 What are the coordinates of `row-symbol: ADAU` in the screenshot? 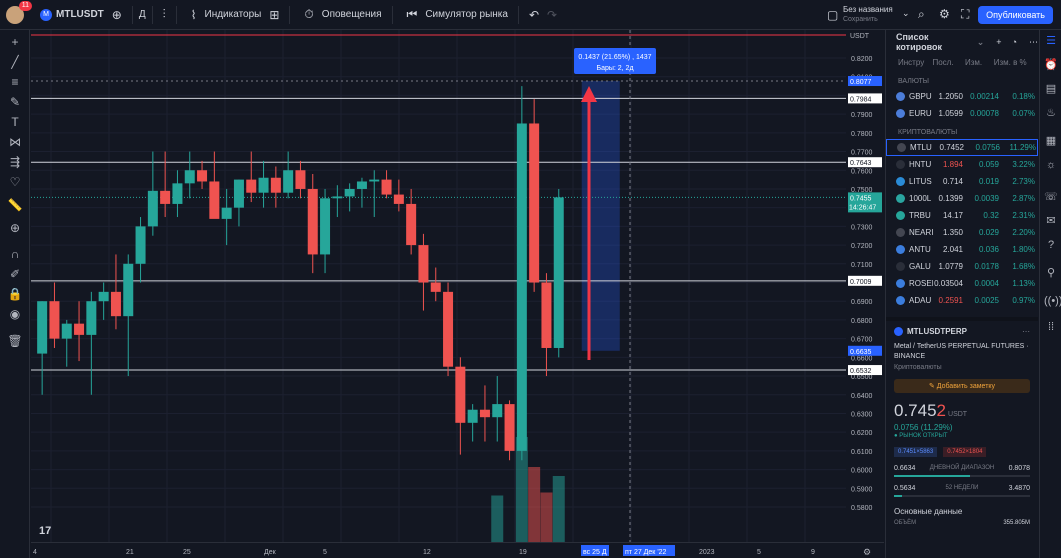 It's located at (920, 300).